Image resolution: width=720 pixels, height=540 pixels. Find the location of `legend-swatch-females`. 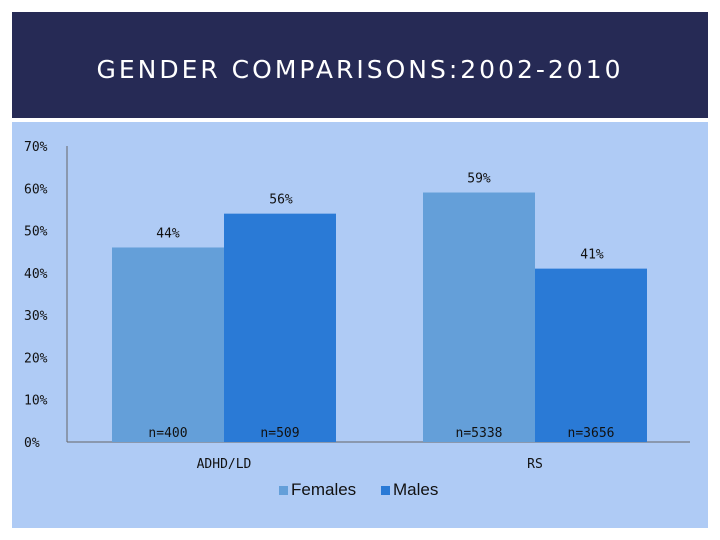

legend-swatch-females is located at coordinates (283, 490).